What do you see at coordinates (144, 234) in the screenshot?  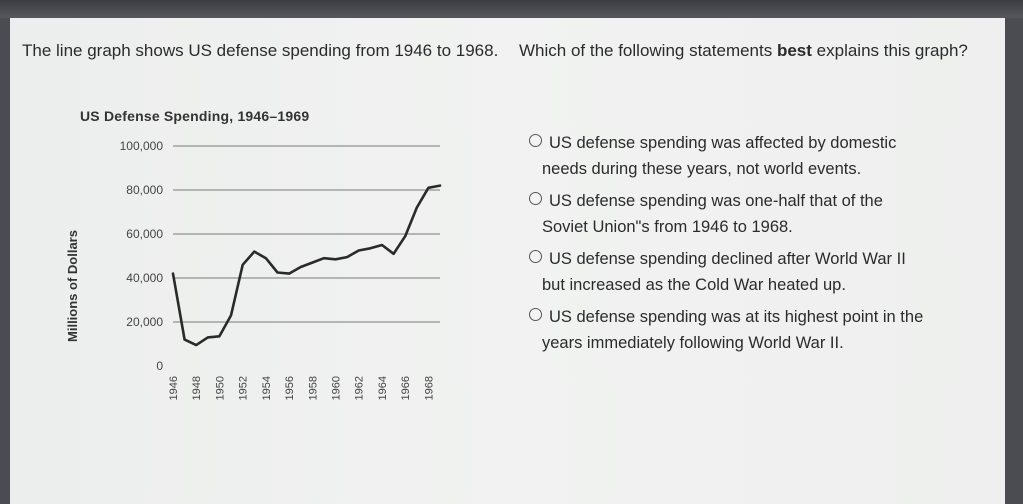 I see `y-tick-label: 60,000` at bounding box center [144, 234].